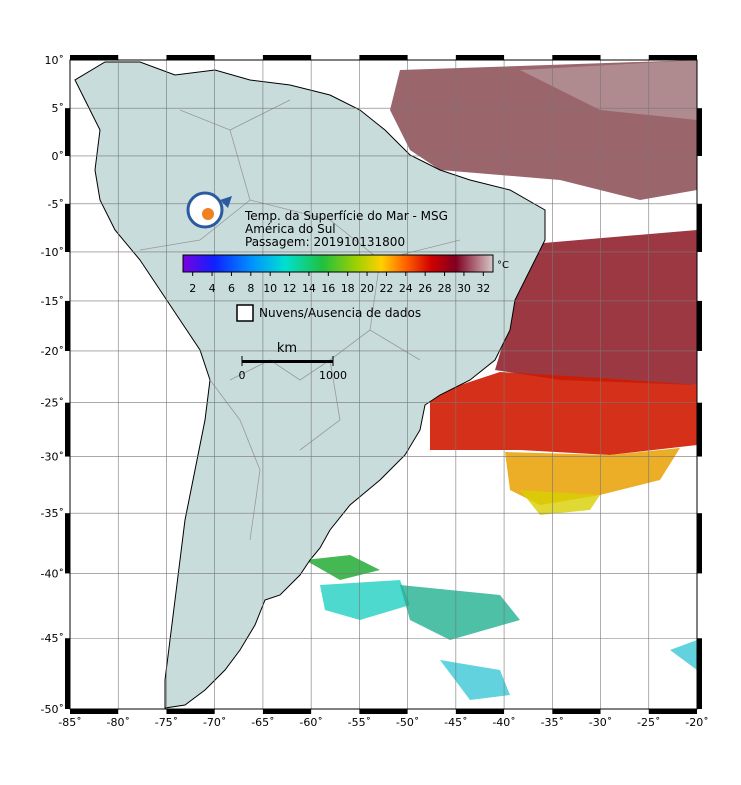  Describe the element at coordinates (52, 573) in the screenshot. I see `y-tick-label: -40˚` at that location.